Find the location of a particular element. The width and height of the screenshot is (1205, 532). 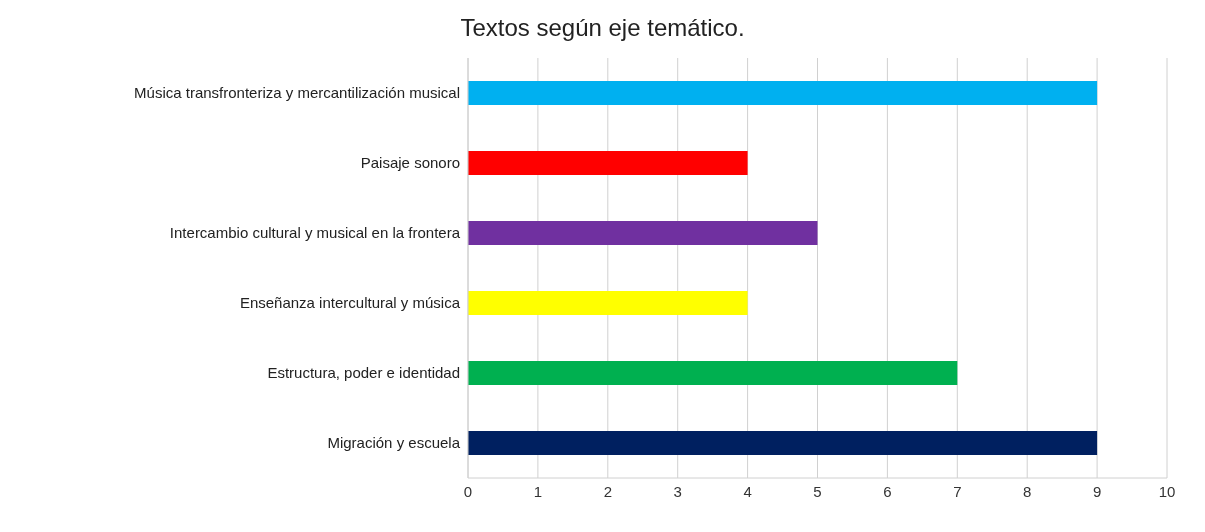

x-tick-label: 4 is located at coordinates (747, 491).